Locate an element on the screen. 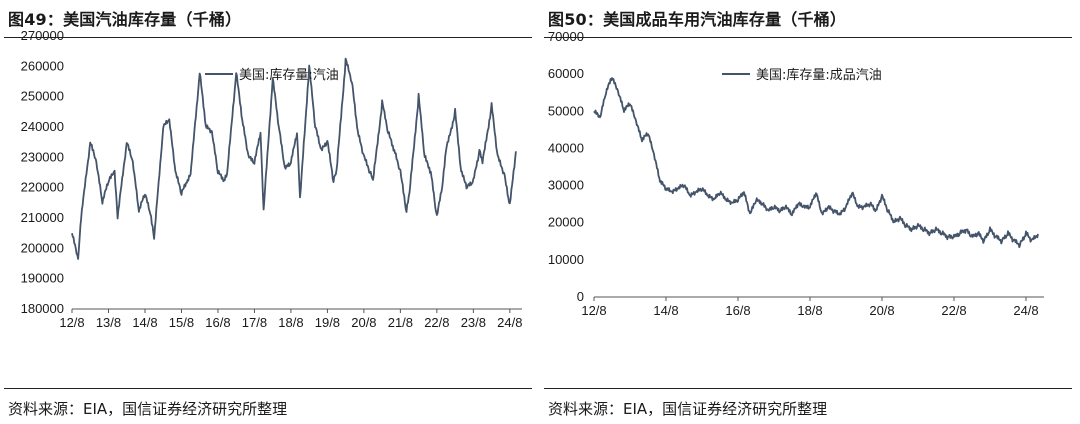 This screenshot has width=1080, height=424. legend-label: 美国:库存量:汽油 is located at coordinates (289, 75).